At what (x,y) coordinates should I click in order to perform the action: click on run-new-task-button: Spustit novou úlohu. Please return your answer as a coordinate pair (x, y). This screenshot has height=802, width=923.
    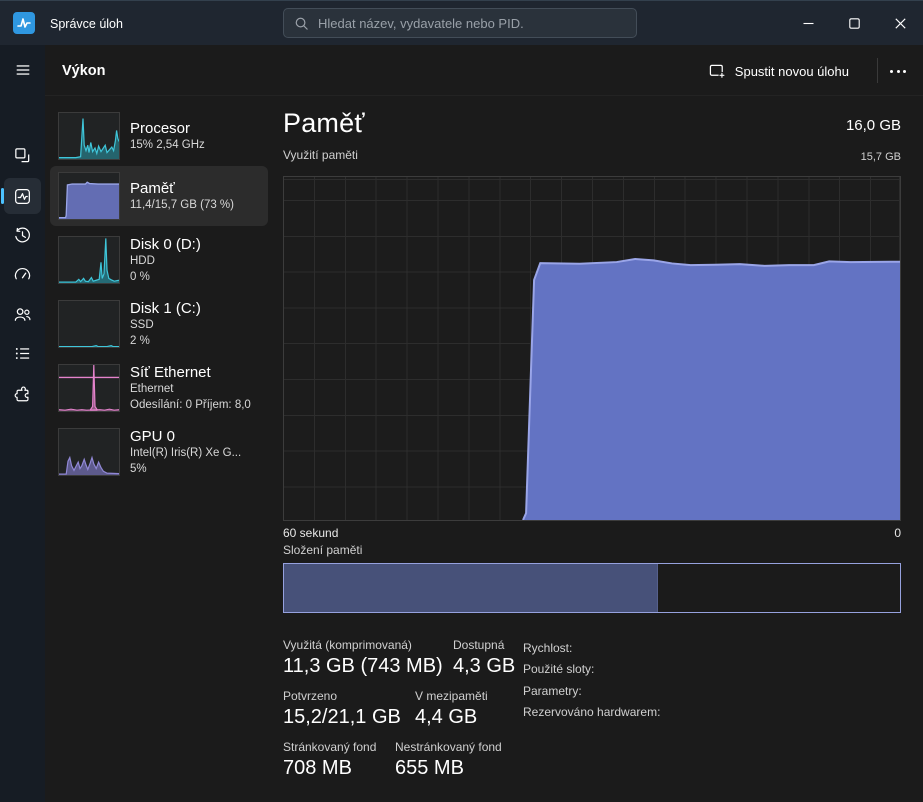
    Looking at the image, I should click on (779, 71).